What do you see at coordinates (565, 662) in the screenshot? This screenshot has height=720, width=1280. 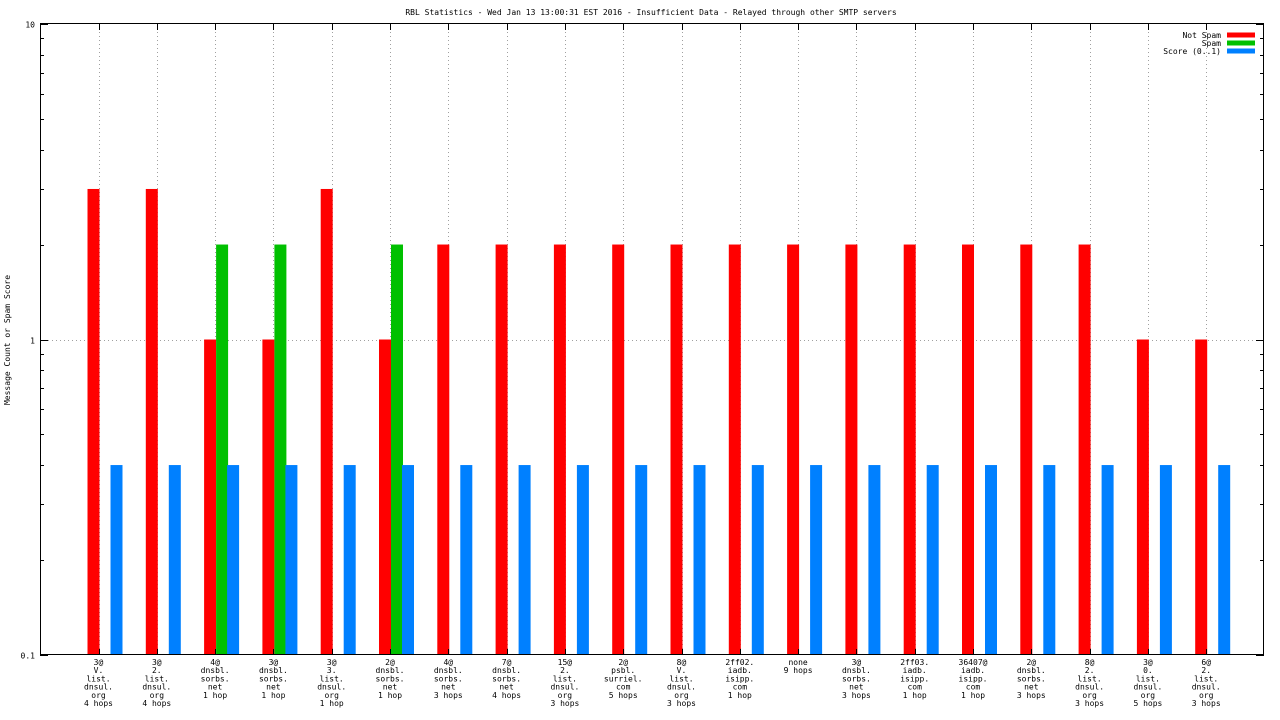 I see `x-tick-label-line: 15@` at bounding box center [565, 662].